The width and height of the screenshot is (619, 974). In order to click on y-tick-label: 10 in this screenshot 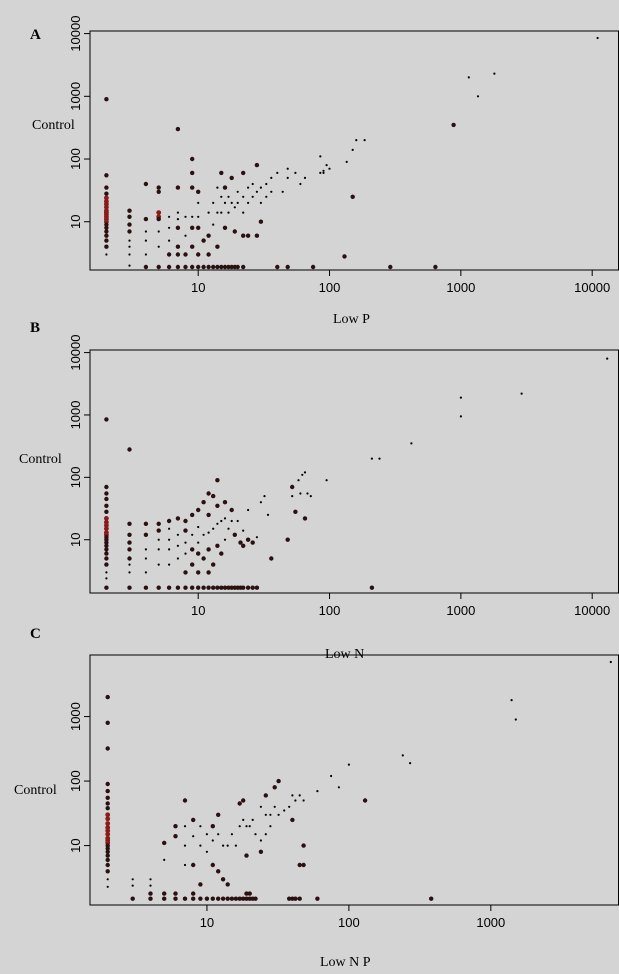, I will do `click(75, 845)`.